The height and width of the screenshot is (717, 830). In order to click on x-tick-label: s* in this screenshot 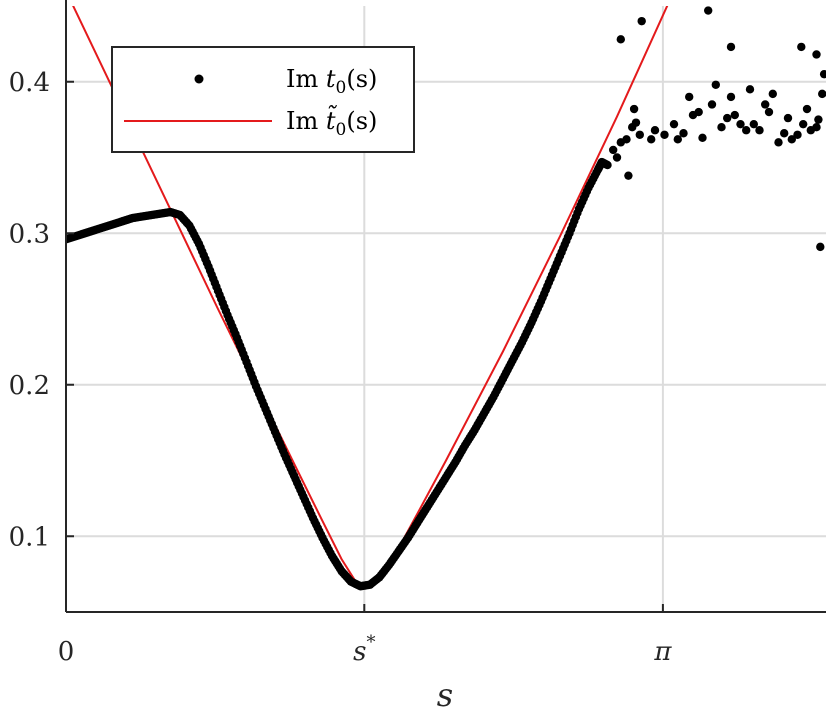, I will do `click(364, 649)`.